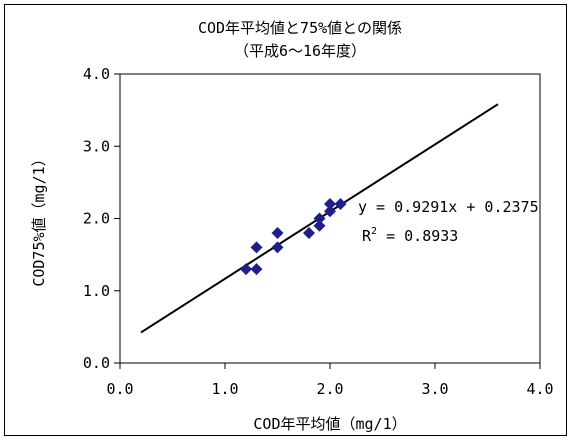 The height and width of the screenshot is (441, 573). I want to click on x-tick-label: 0.0, so click(119, 389).